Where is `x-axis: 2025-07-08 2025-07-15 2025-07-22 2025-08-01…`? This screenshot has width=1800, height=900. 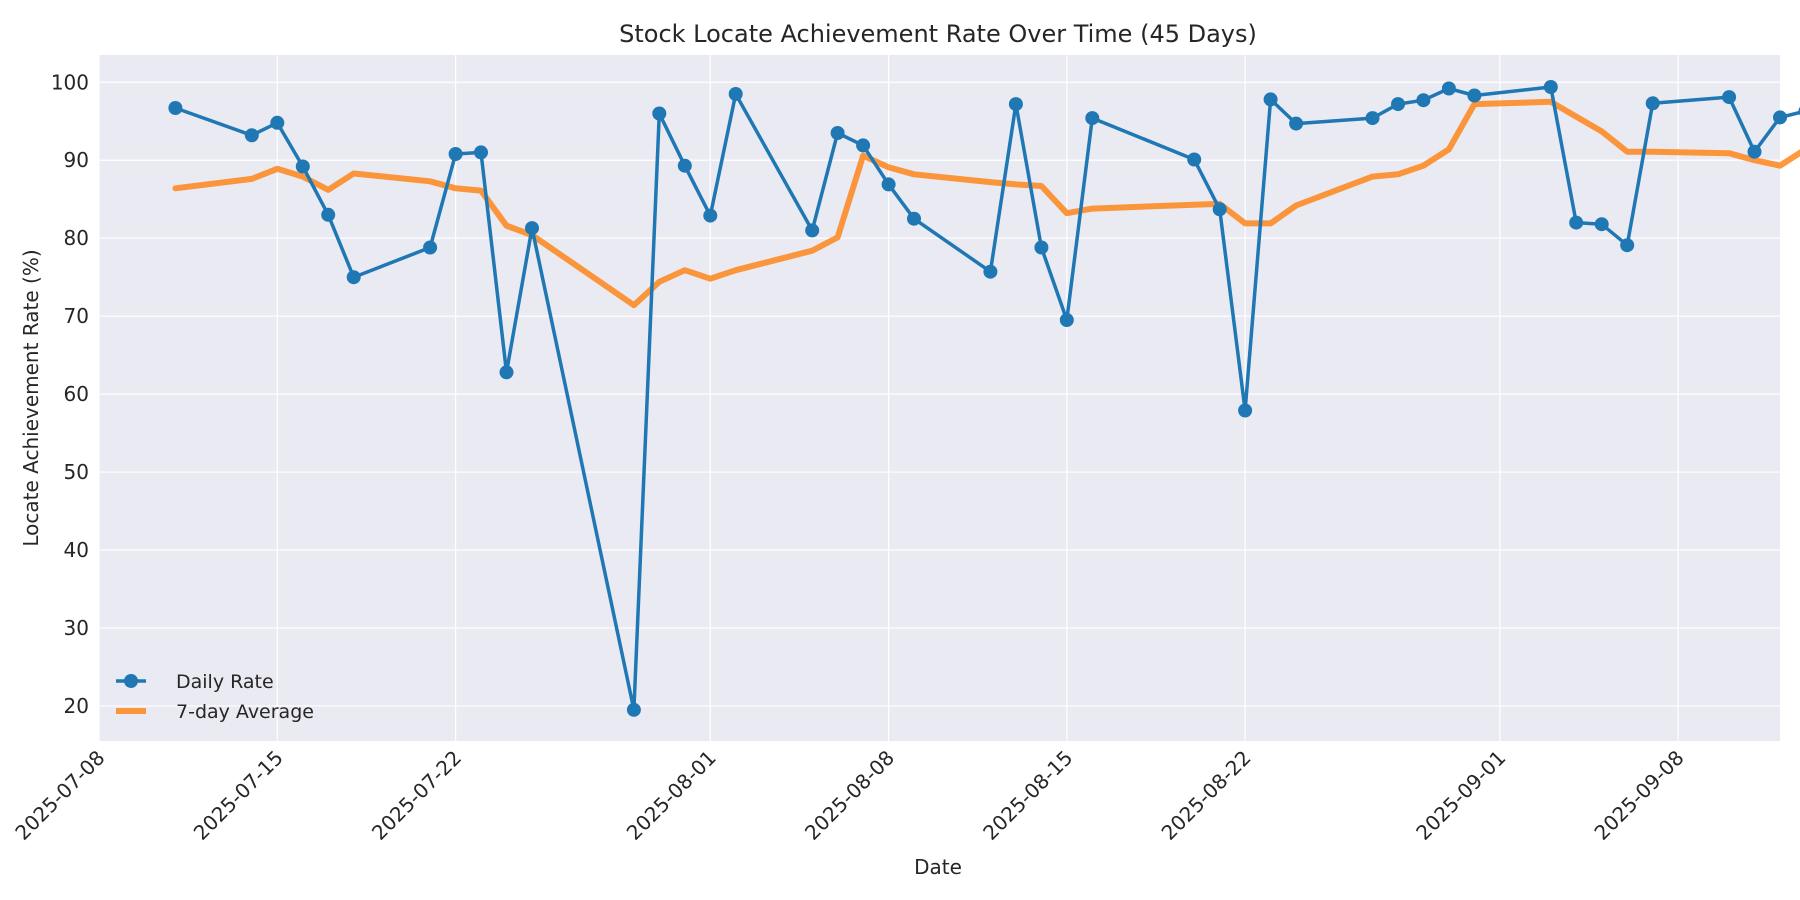 x-axis: 2025-07-08 2025-07-15 2025-07-22 2025-08-01… is located at coordinates (849, 795).